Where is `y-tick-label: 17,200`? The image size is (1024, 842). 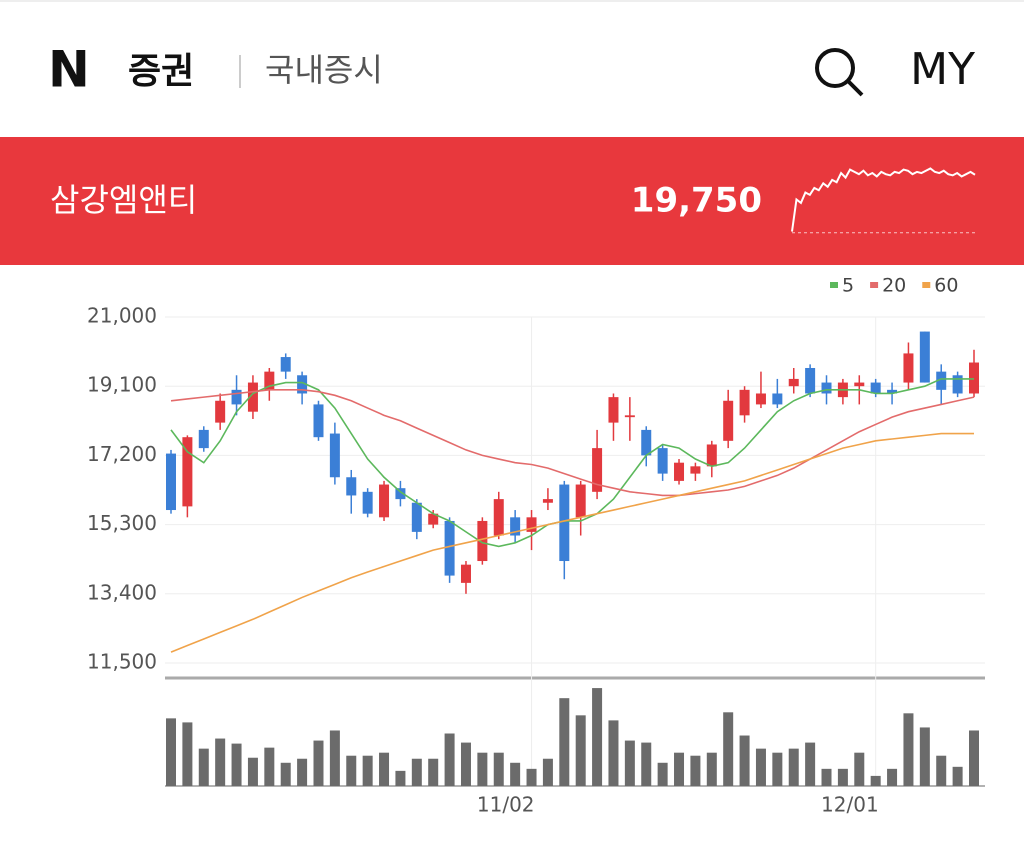
y-tick-label: 17,200 is located at coordinates (122, 454).